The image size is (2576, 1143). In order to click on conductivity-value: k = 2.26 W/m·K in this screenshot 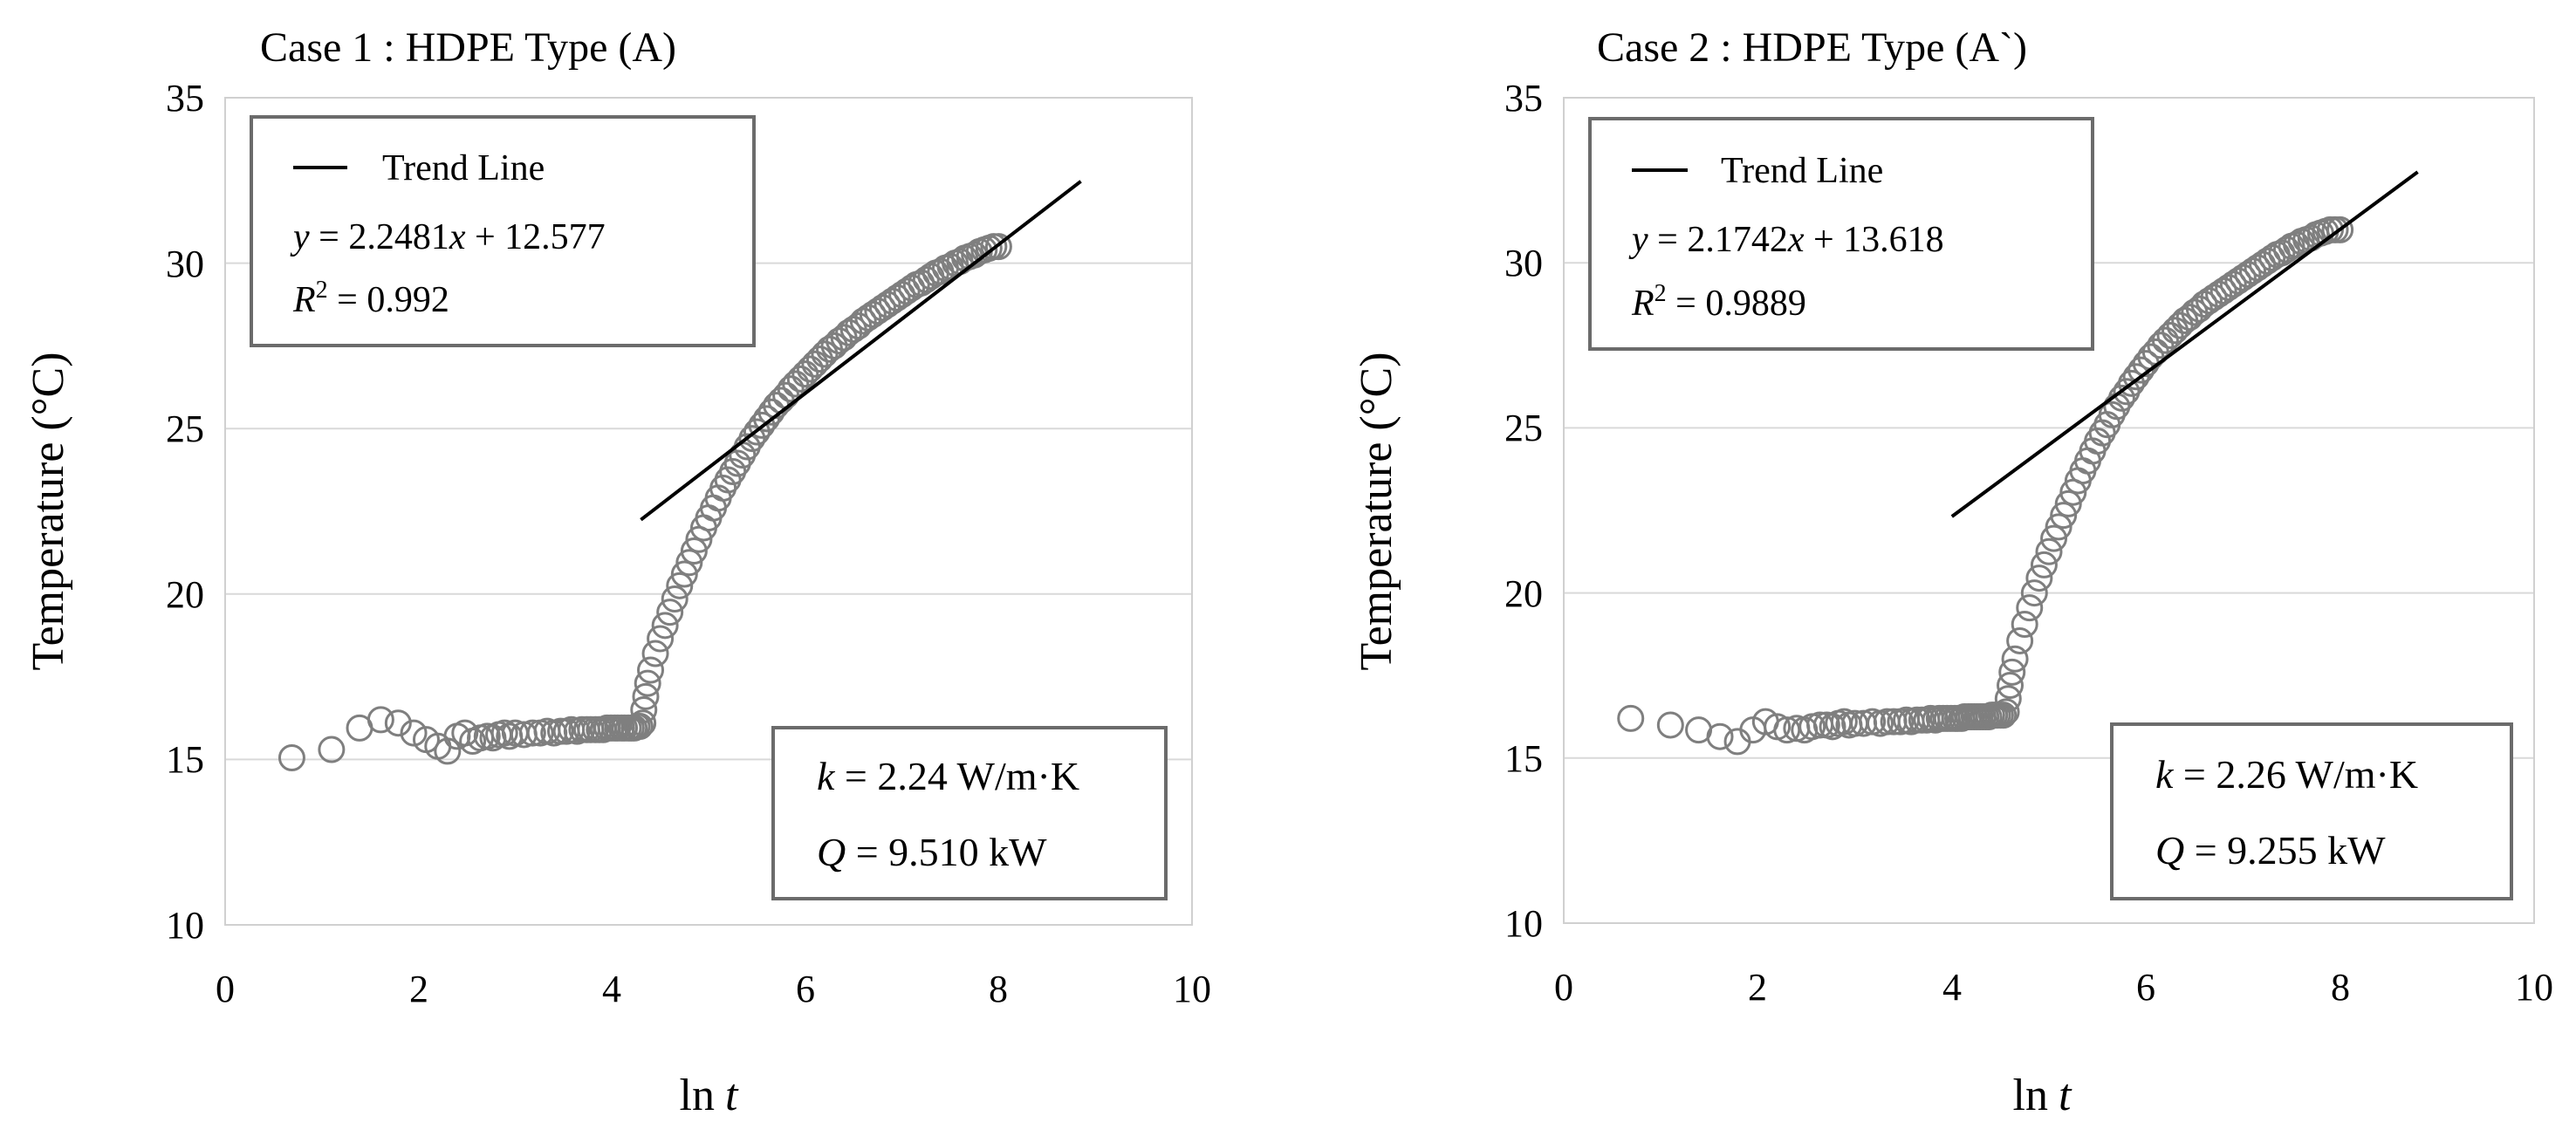, I will do `click(2286, 775)`.